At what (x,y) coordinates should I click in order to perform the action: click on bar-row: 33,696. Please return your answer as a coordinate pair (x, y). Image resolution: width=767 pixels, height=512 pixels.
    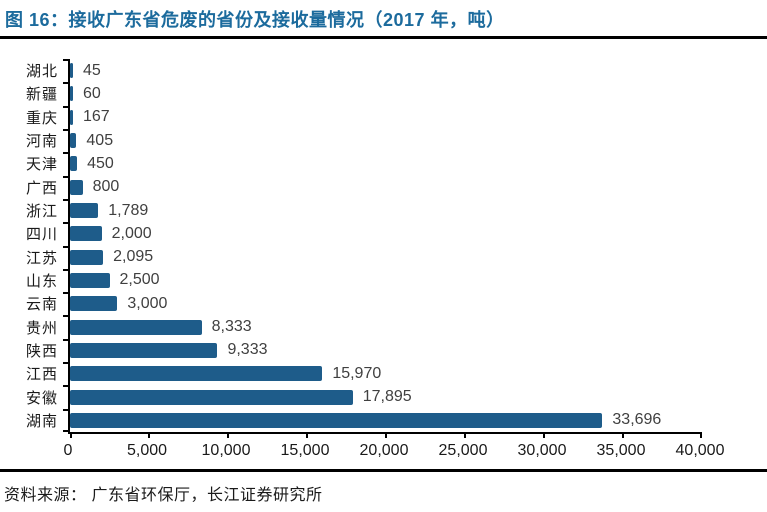
    Looking at the image, I should click on (365, 420).